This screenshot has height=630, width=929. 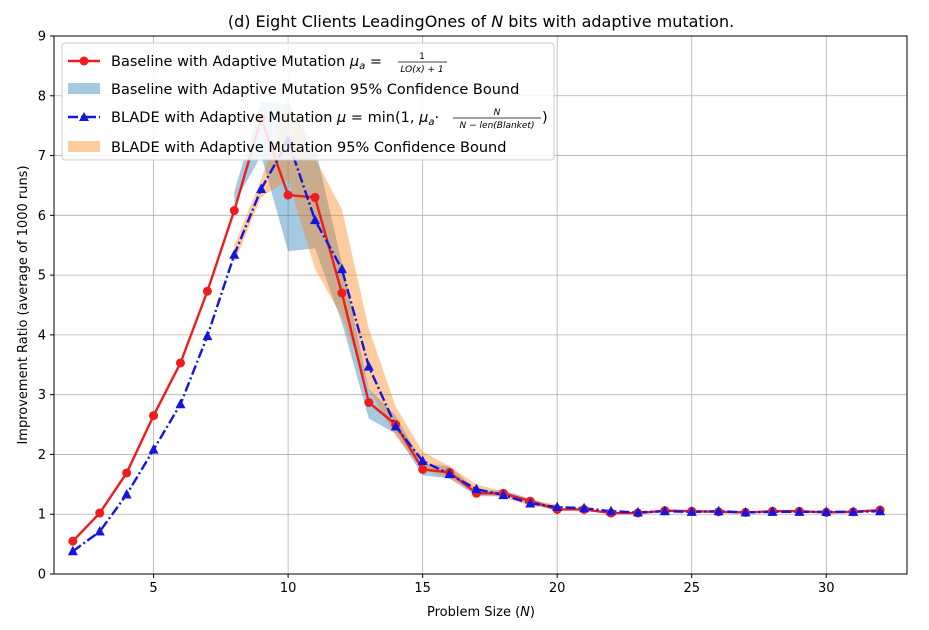 I want to click on y-tick-label: 4, so click(x=42, y=335).